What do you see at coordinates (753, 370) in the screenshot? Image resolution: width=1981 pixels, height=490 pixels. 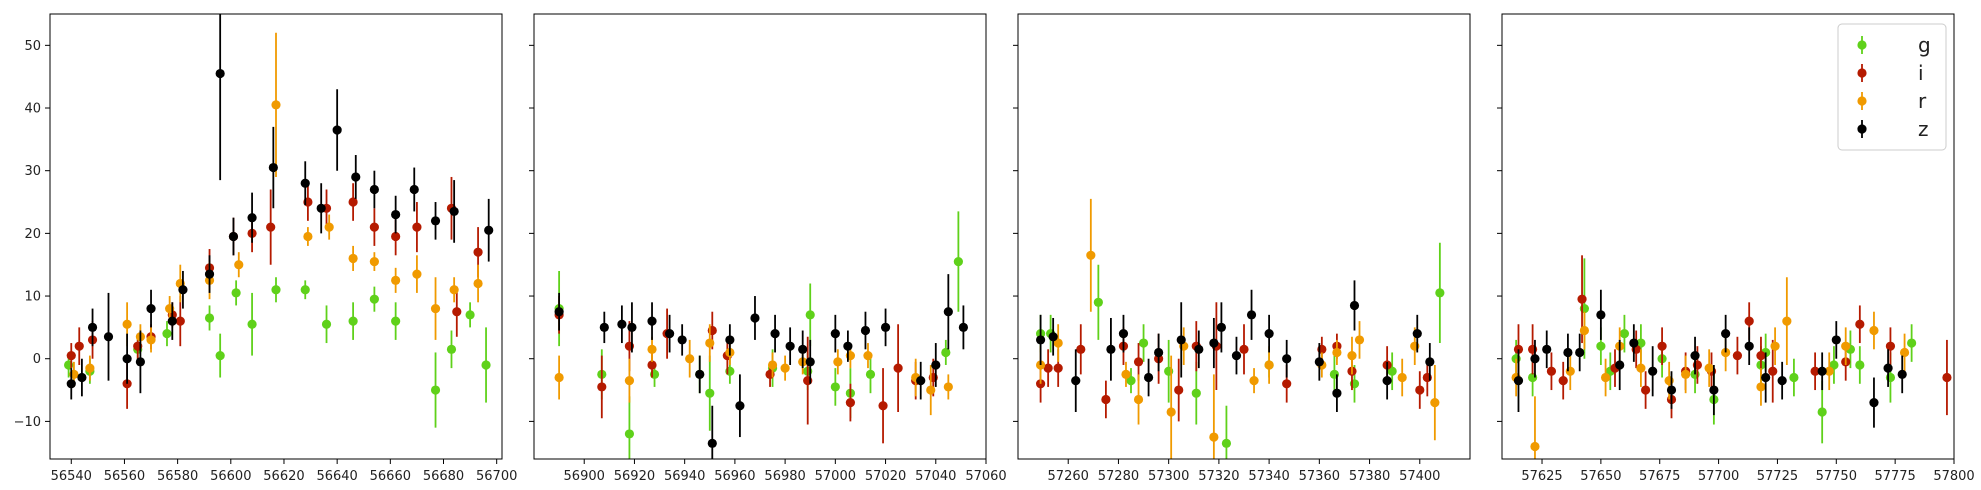 I see `series-r` at bounding box center [753, 370].